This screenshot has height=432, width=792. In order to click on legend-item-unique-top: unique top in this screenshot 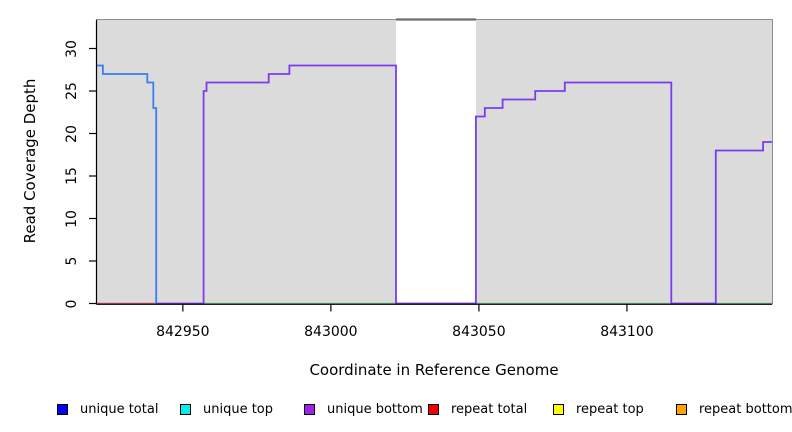, I will do `click(226, 409)`.